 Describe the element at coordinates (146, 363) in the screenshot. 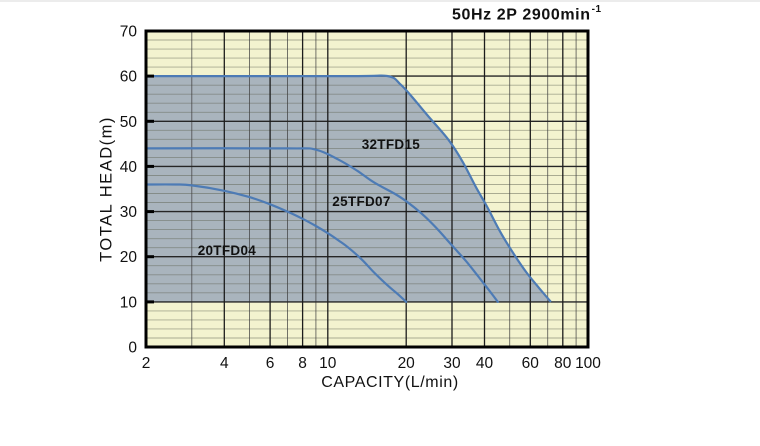

I see `x-tick-label: 2` at that location.